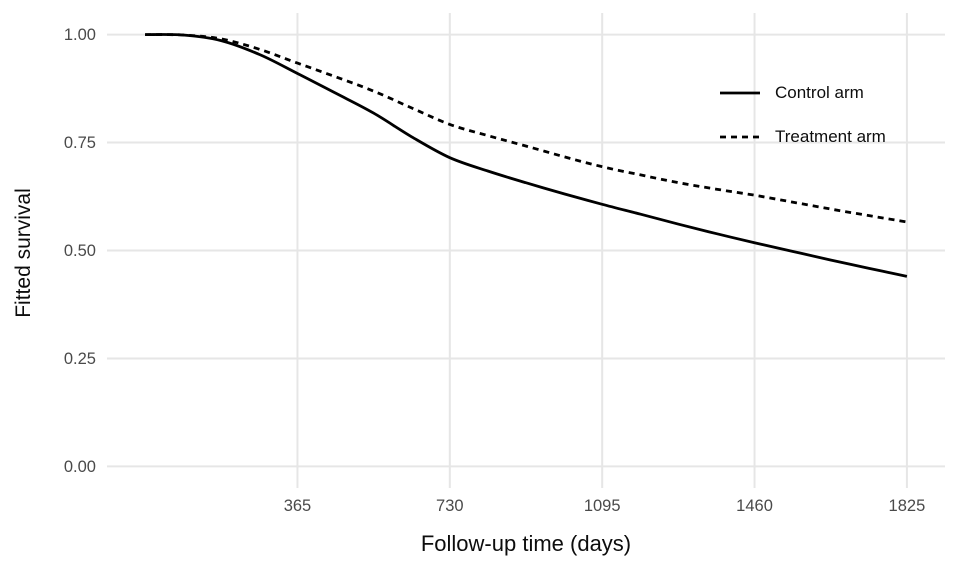  What do you see at coordinates (450, 506) in the screenshot?
I see `x-tick-label: 730` at bounding box center [450, 506].